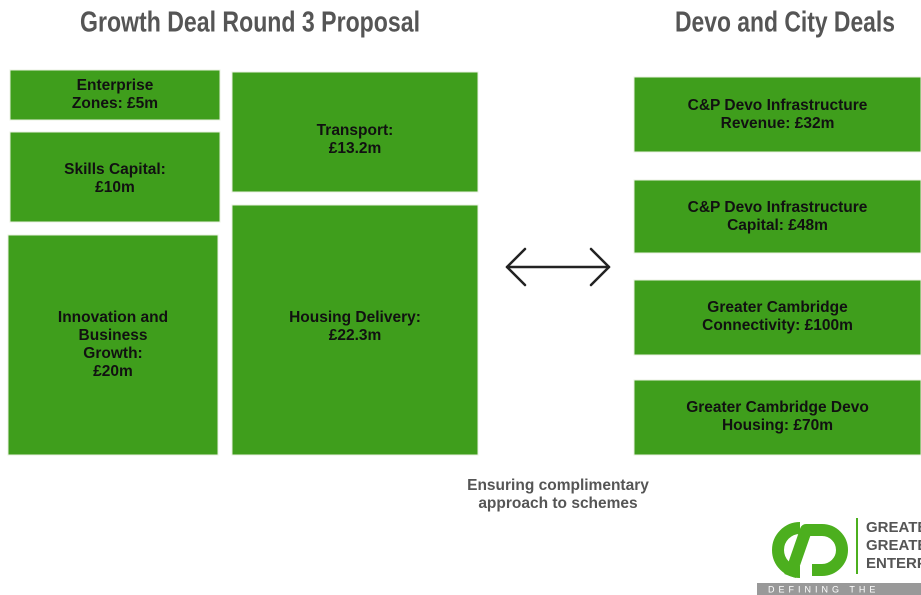 Image resolution: width=921 pixels, height=595 pixels. Describe the element at coordinates (557, 503) in the screenshot. I see `caption: approach to schemes` at that location.